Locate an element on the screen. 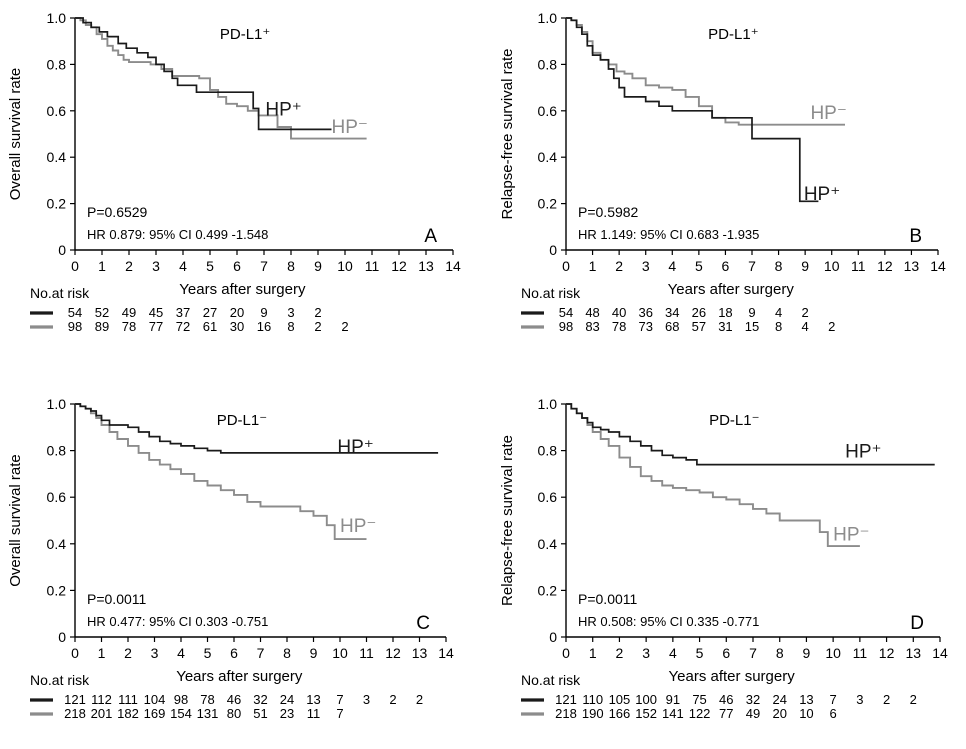 The width and height of the screenshot is (966, 749). risk-count: 104 is located at coordinates (155, 699).